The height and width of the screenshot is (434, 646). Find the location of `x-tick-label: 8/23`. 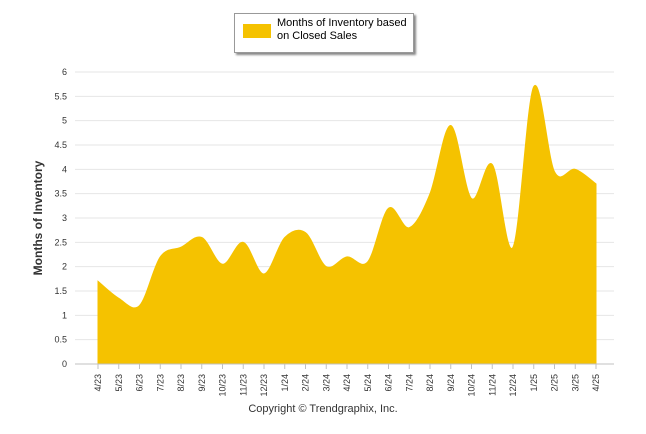

x-tick-label: 8/23 is located at coordinates (181, 383).